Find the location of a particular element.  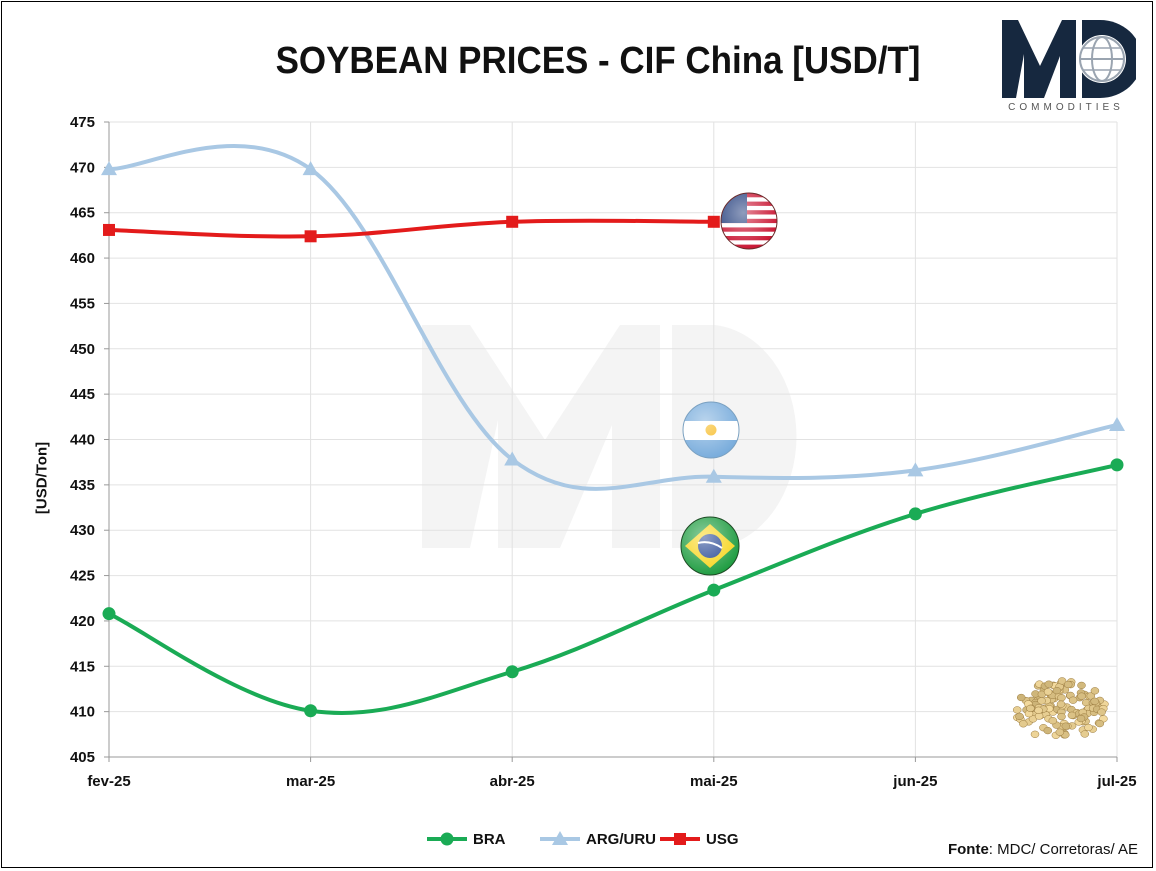

legend-item-bra: BRA is located at coordinates (465, 839).